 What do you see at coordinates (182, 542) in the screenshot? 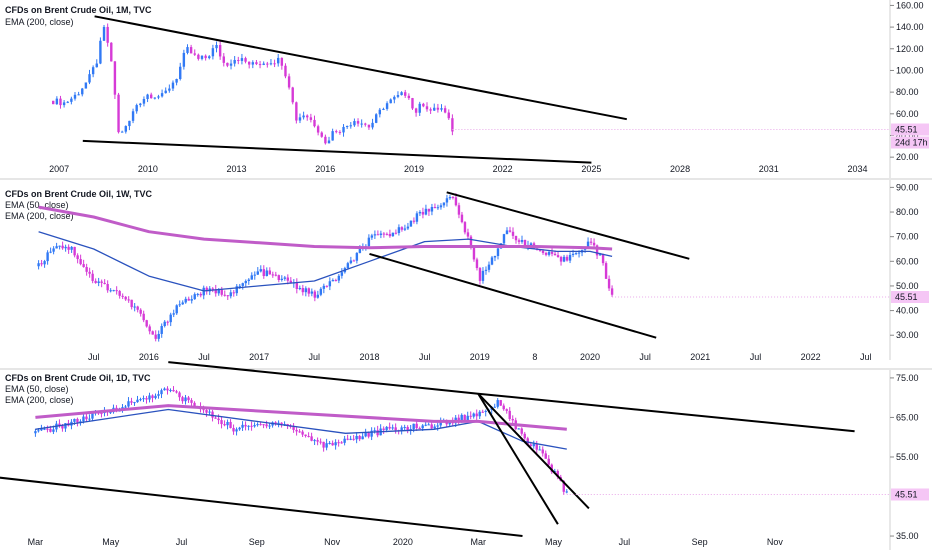
I see `x-tick-label: Jul` at bounding box center [182, 542].